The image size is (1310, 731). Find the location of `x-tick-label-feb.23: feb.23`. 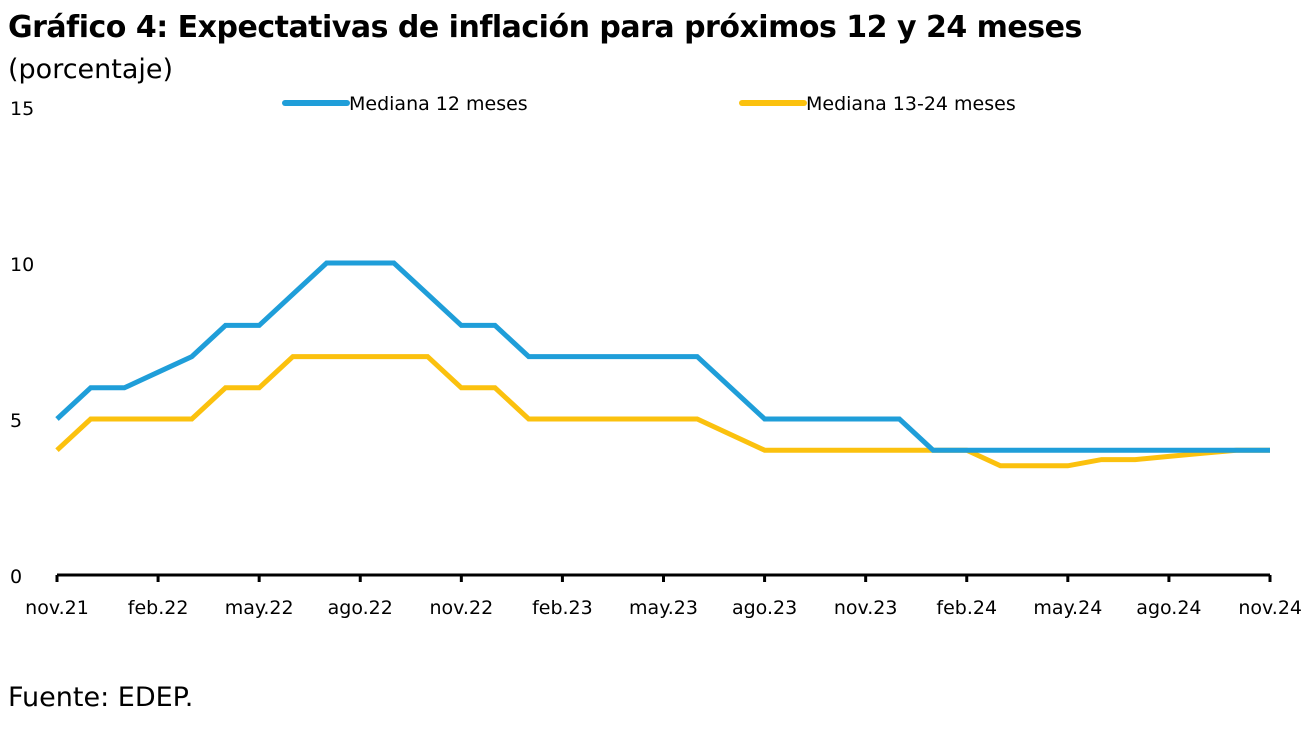

x-tick-label-feb.23: feb.23 is located at coordinates (562, 608).